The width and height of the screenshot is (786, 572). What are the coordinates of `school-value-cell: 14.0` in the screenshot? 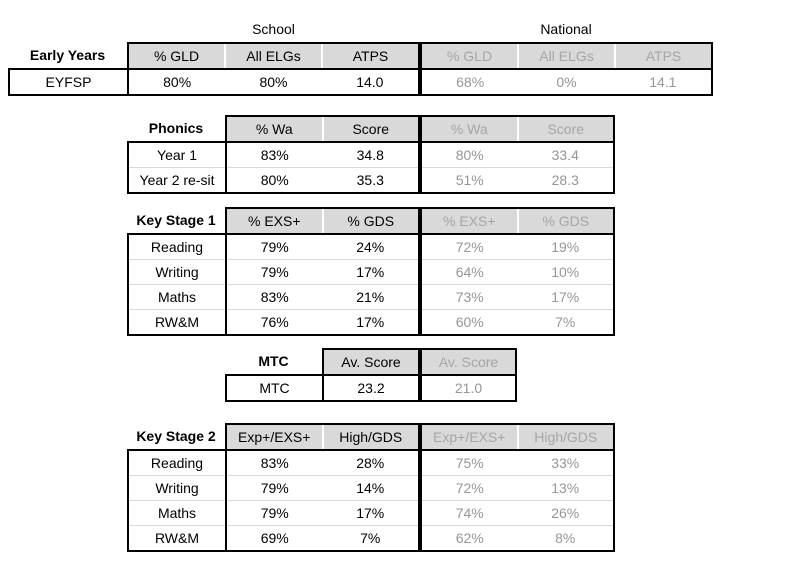 It's located at (370, 82).